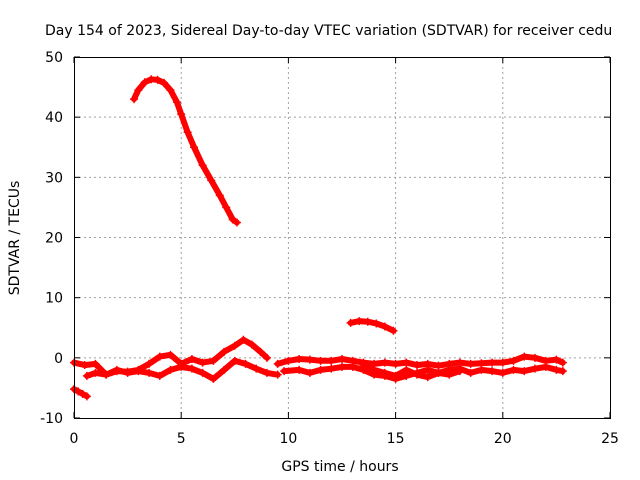 The height and width of the screenshot is (480, 640). I want to click on y-tick-label: 20, so click(54, 239).